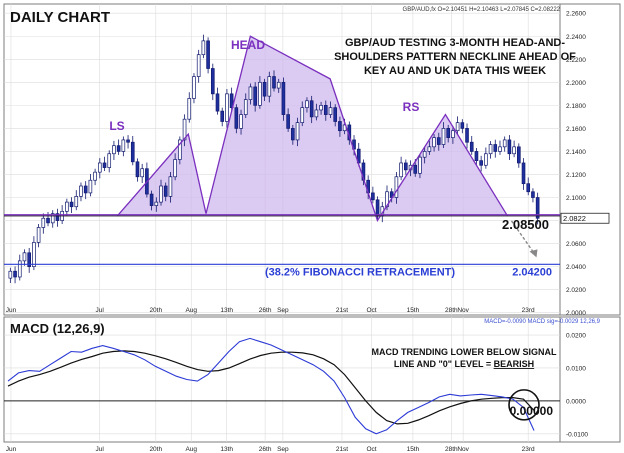  What do you see at coordinates (576, 244) in the screenshot?
I see `price-y-tick: 2.0600` at bounding box center [576, 244].